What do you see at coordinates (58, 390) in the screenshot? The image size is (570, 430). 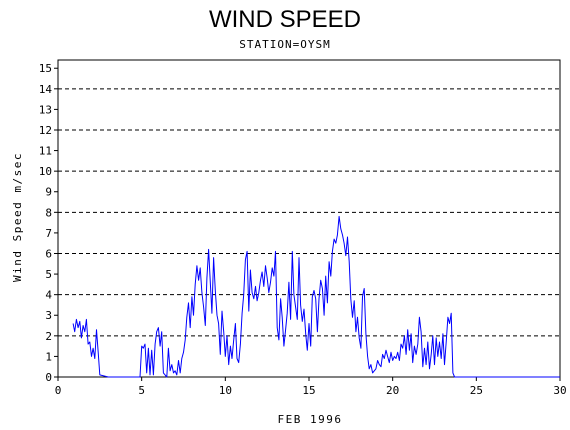 I see `x-tick-label: 0` at bounding box center [58, 390].